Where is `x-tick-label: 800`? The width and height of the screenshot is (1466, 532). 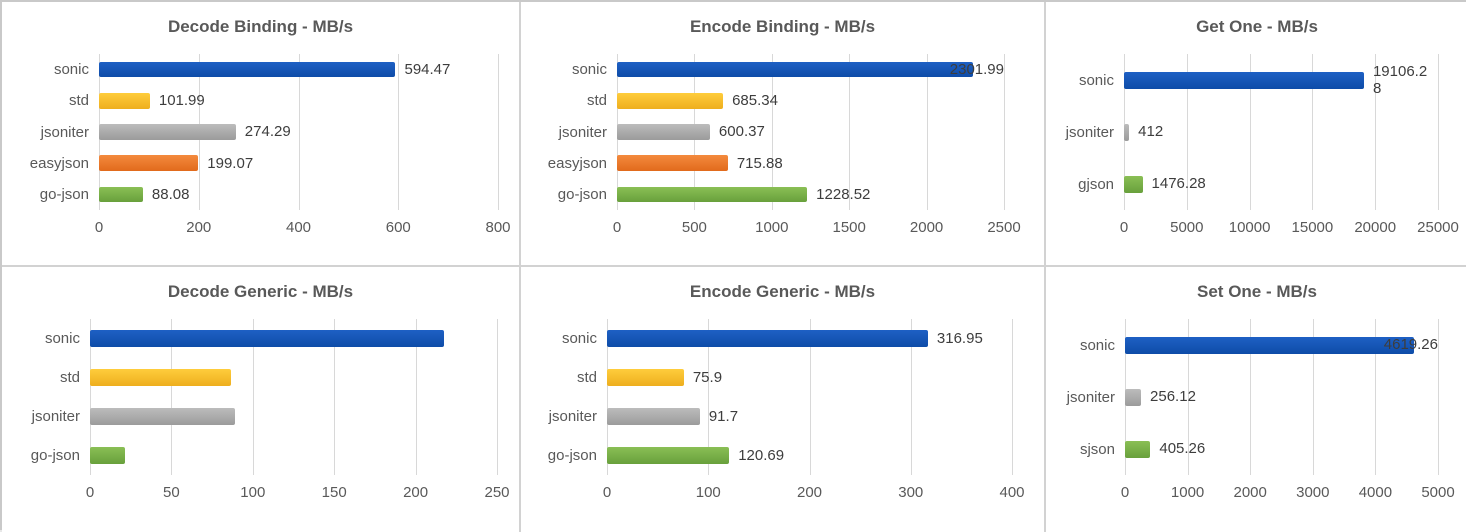
x-tick-label: 800 is located at coordinates (498, 227).